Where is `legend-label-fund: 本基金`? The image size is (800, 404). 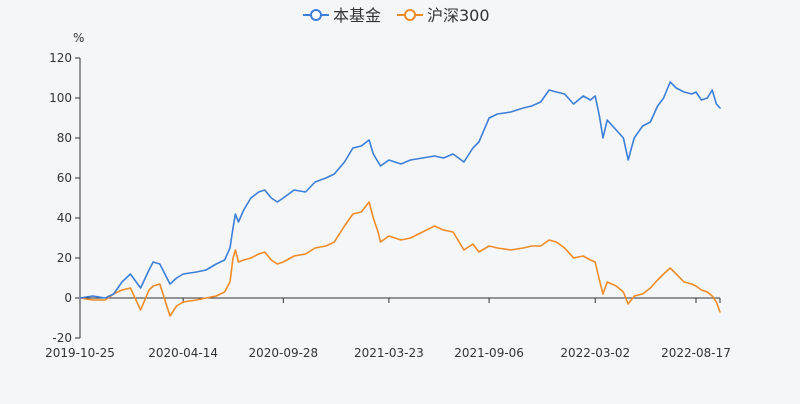
legend-label-fund: 本基金 is located at coordinates (357, 15).